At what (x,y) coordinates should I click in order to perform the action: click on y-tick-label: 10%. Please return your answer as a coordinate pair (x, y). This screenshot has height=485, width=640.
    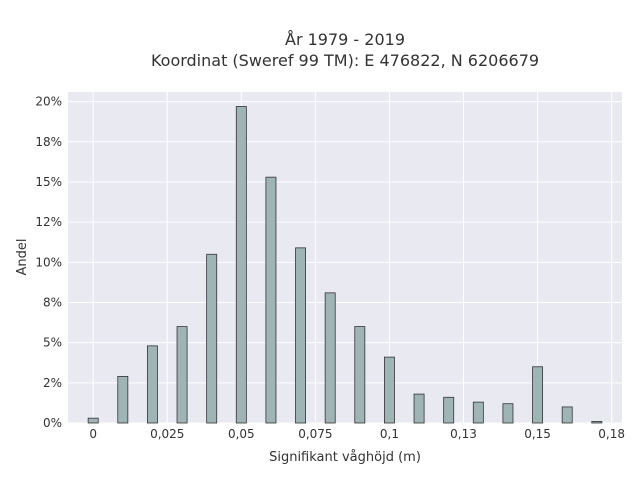
    Looking at the image, I should click on (48, 262).